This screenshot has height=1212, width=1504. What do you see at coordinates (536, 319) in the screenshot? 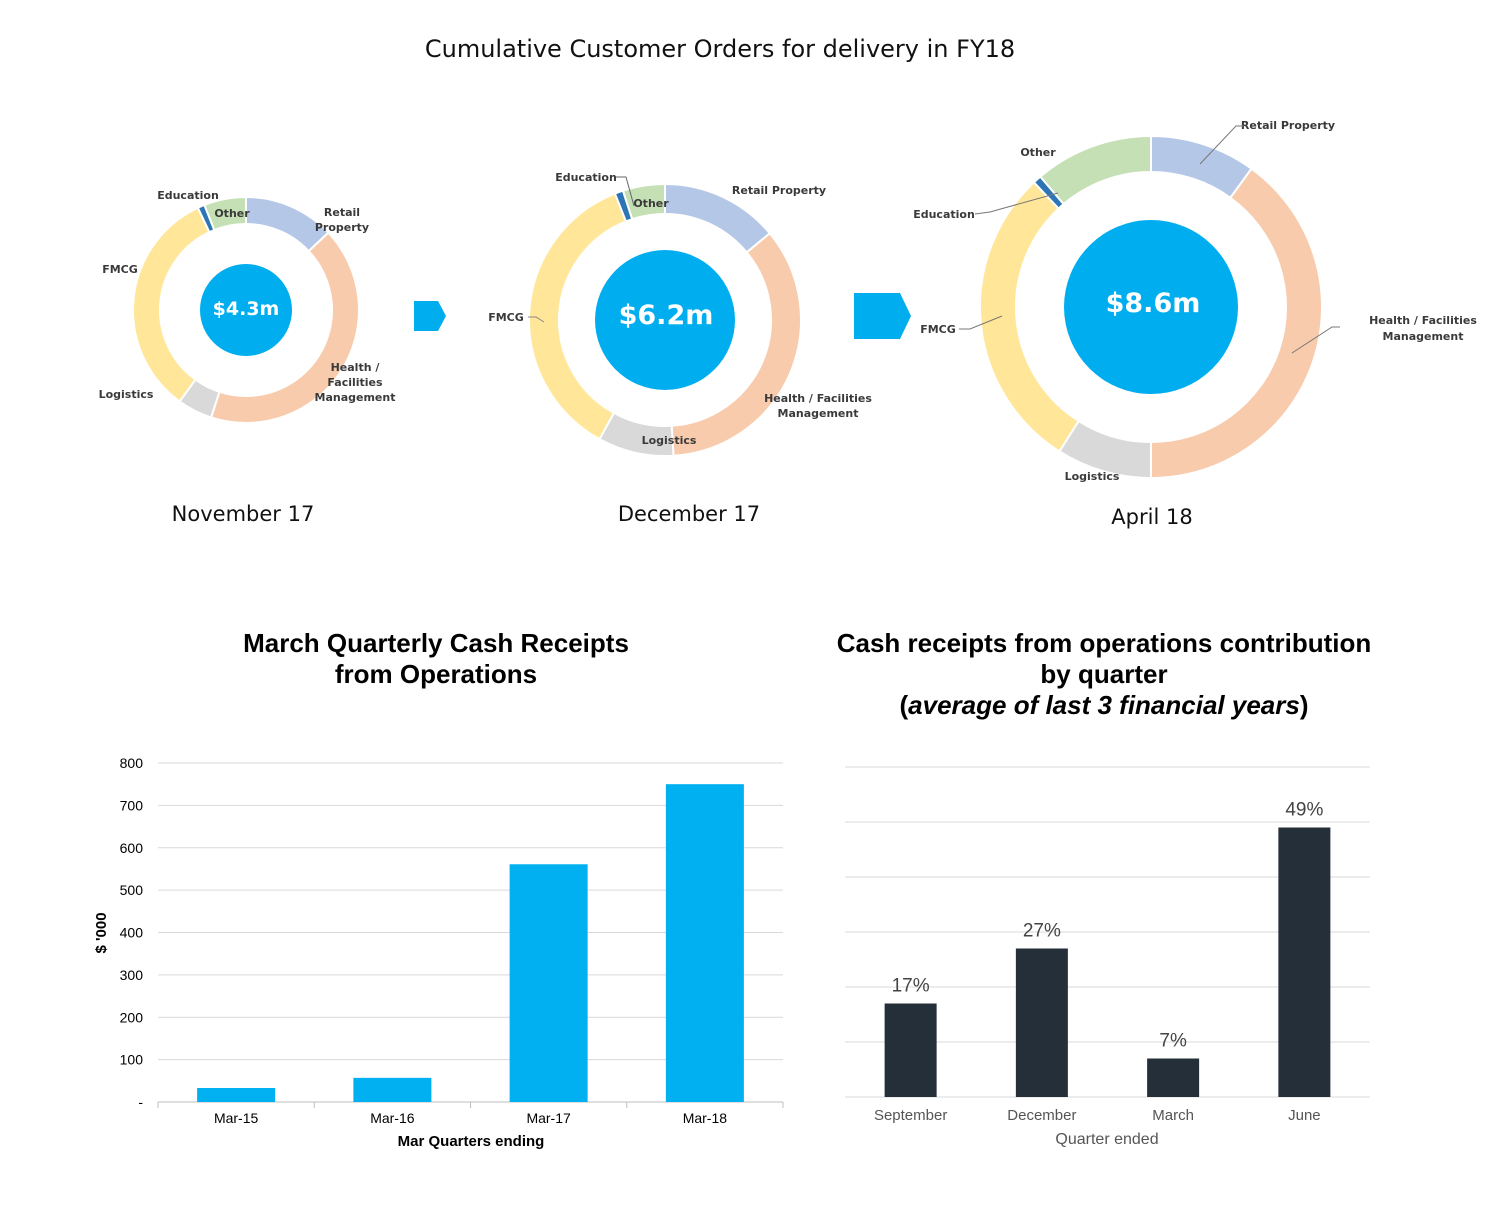
I see `donut2-leader-fmcg` at bounding box center [536, 319].